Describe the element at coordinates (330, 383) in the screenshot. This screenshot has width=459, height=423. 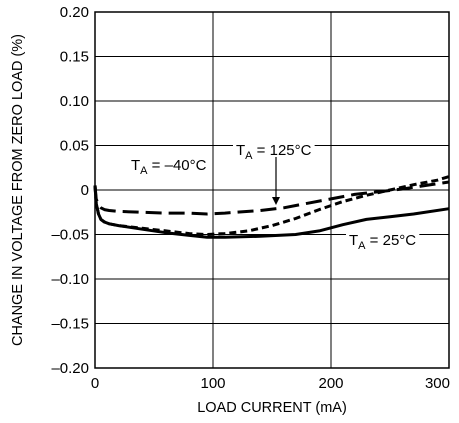
I see `x-tick-label: 200` at that location.